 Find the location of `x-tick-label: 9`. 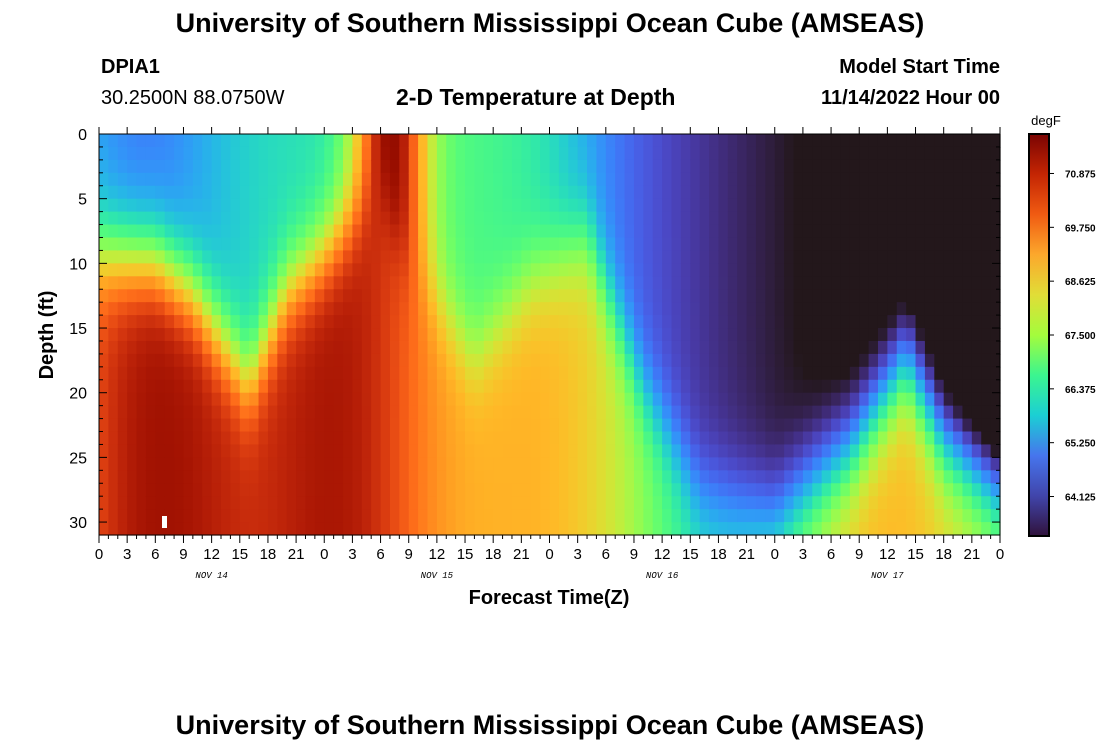

x-tick-label: 9 is located at coordinates (183, 554).